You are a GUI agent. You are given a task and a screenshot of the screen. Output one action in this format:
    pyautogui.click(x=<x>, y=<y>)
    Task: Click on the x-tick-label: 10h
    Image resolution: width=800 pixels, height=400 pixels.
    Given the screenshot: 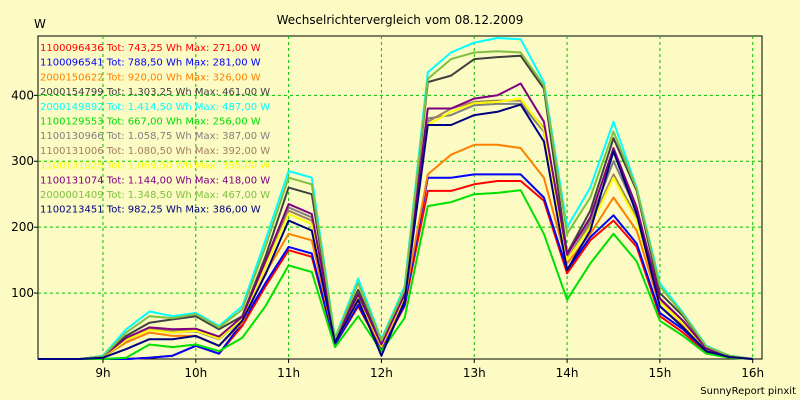 What is the action you would take?
    pyautogui.click(x=195, y=373)
    